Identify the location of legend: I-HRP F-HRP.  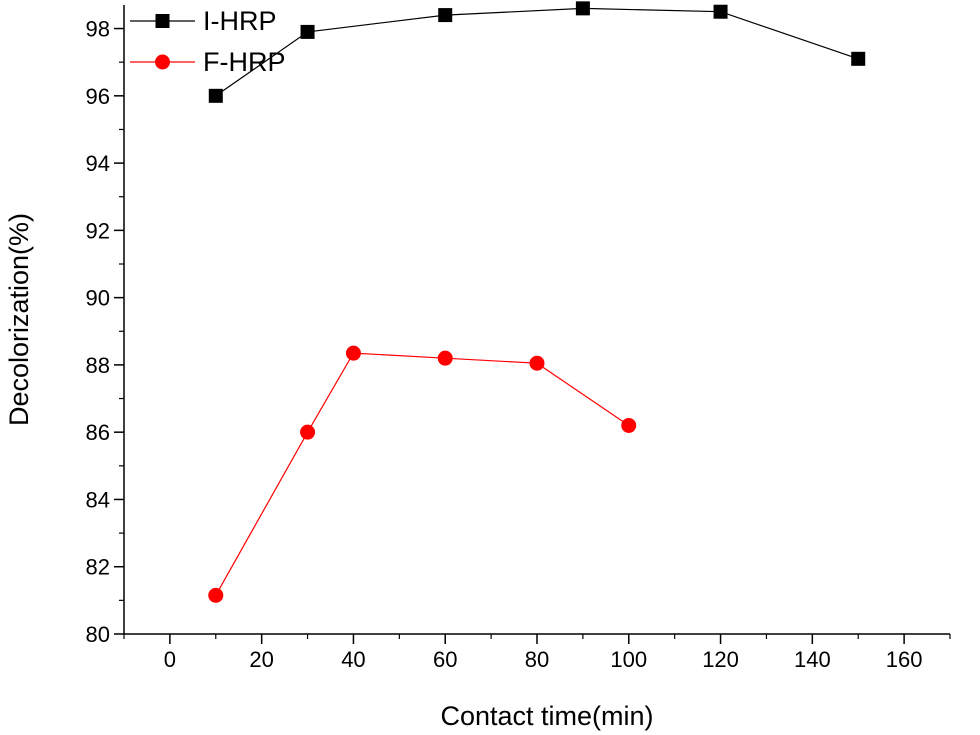
(208, 41).